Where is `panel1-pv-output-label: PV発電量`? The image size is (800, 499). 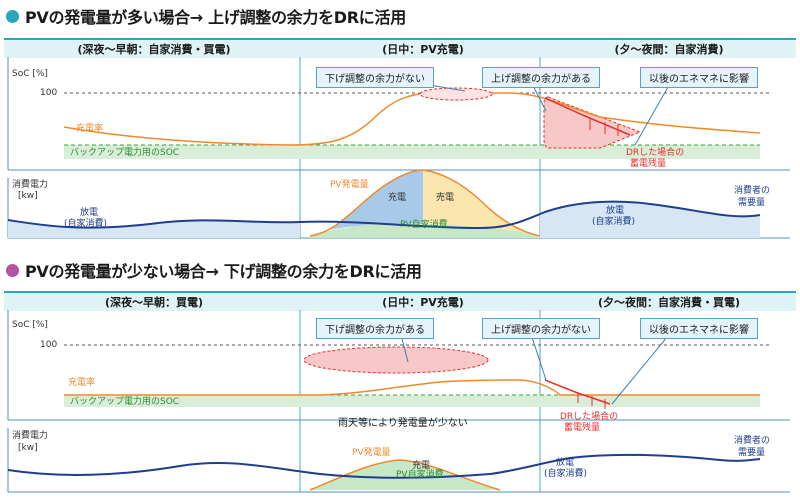
panel1-pv-output-label: PV発電量 is located at coordinates (349, 185).